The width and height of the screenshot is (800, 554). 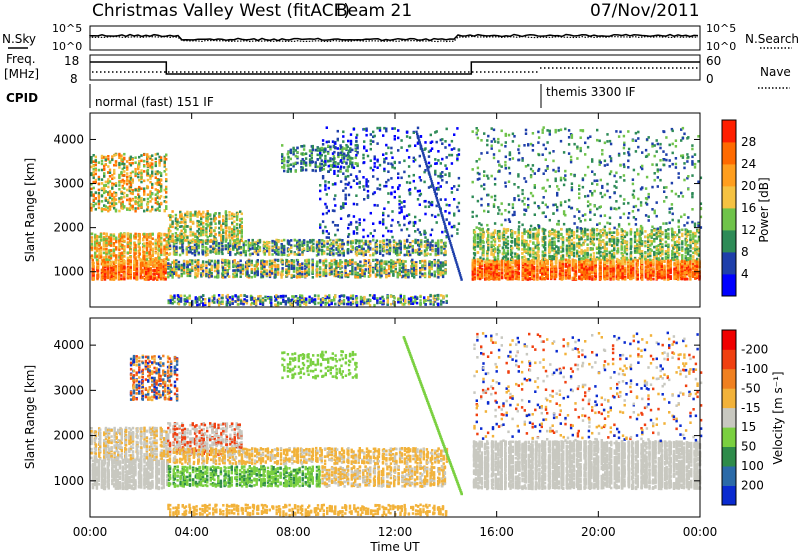 What do you see at coordinates (598, 532) in the screenshot?
I see `xtick-label: 20:00` at bounding box center [598, 532].